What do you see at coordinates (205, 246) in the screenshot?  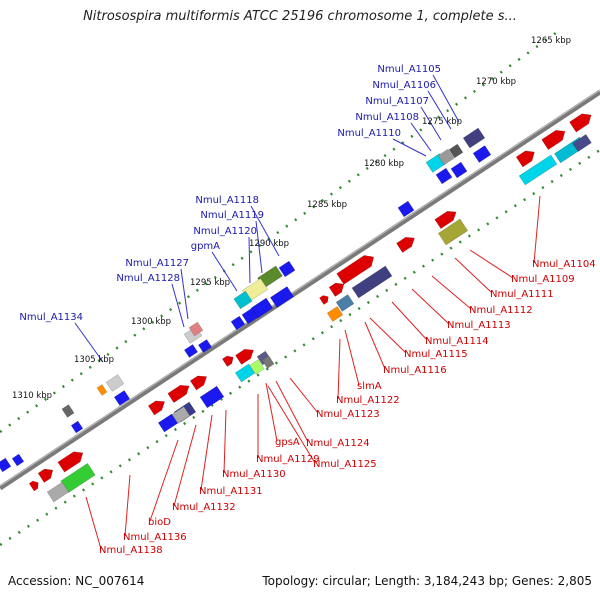 I see `gene-label: gpmA` at bounding box center [205, 246].